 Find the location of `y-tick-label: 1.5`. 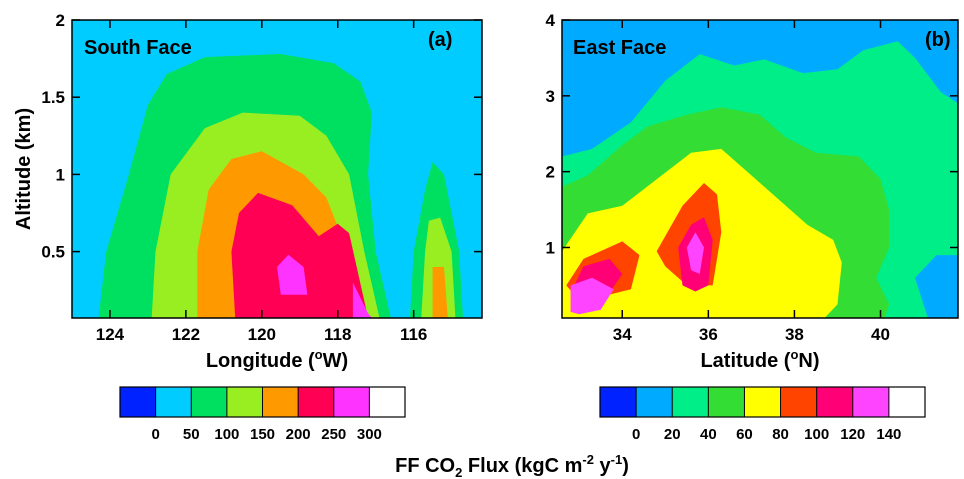

y-tick-label: 1.5 is located at coordinates (53, 97).